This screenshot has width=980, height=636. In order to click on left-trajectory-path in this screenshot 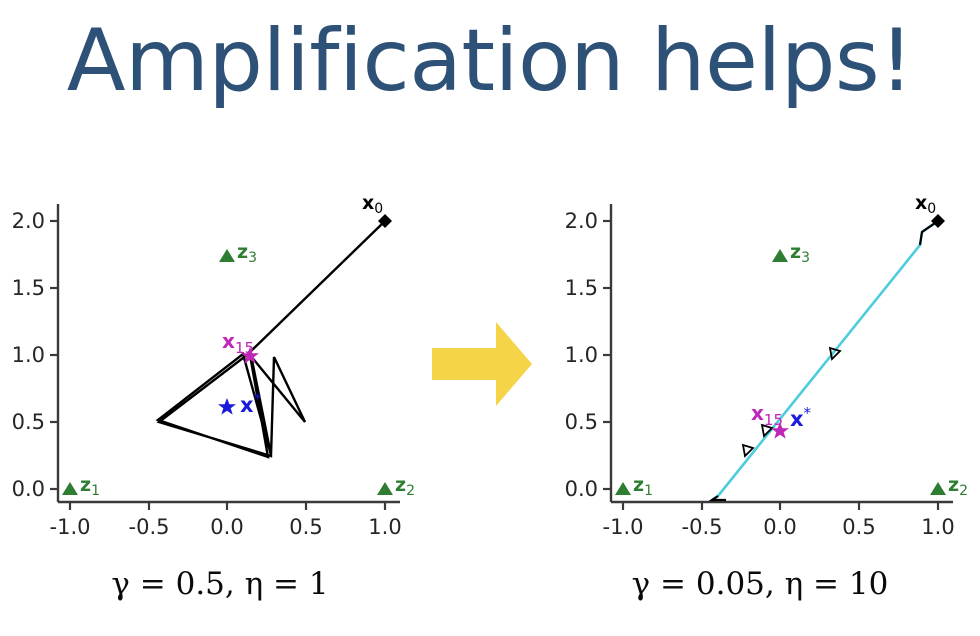, I will do `click(270, 339)`.